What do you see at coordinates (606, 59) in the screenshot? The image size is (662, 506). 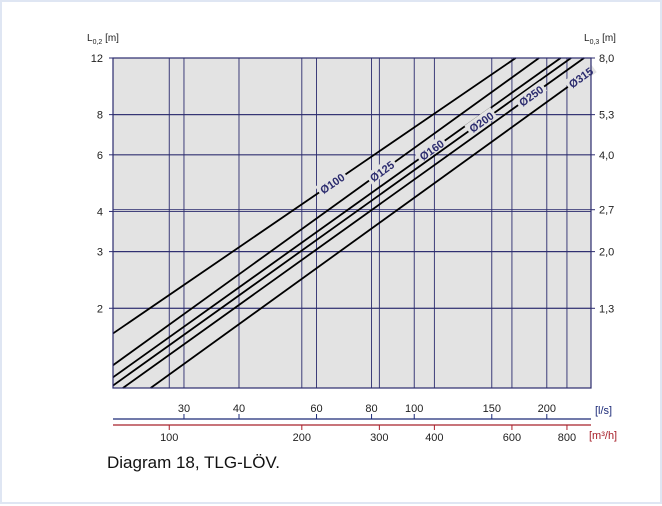 I see `y-right-tick-label: 8,0` at bounding box center [606, 59].